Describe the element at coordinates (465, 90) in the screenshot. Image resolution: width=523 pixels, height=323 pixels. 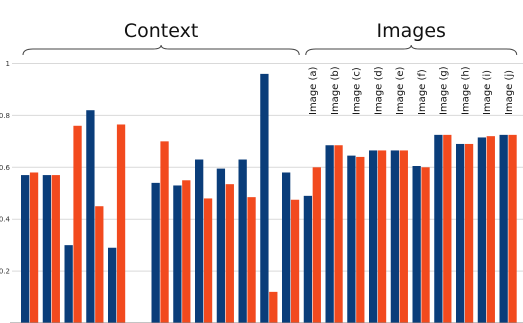
I see `category-label: Image (h)` at that location.